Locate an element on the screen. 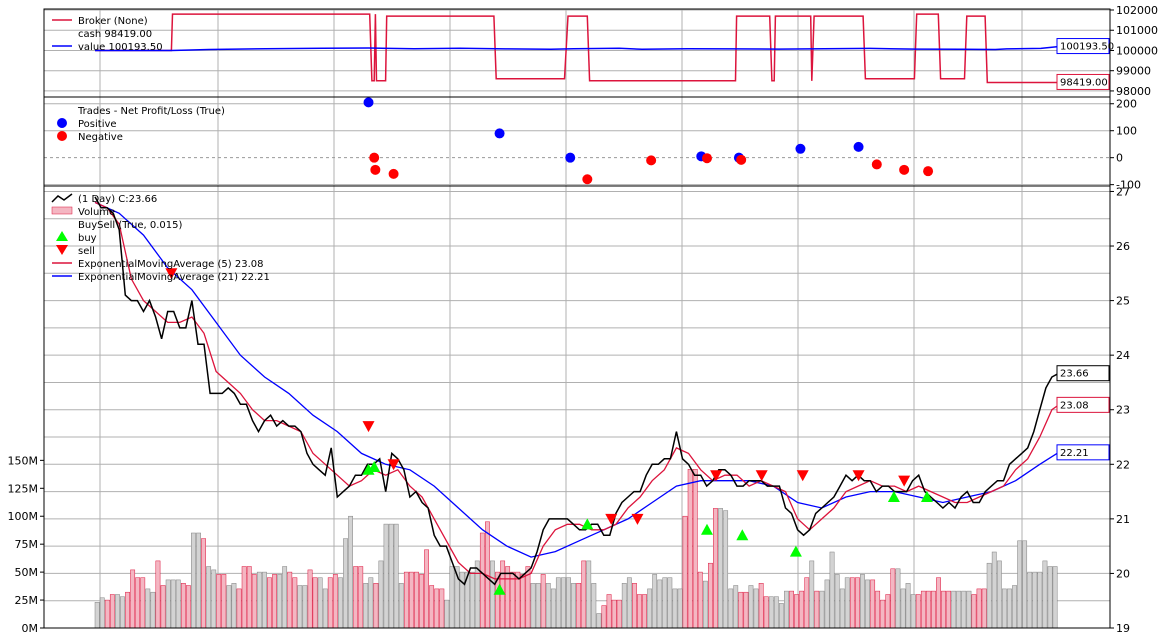 This screenshot has height=640, width=1158. volume-tick-label: 25M is located at coordinates (27, 600).